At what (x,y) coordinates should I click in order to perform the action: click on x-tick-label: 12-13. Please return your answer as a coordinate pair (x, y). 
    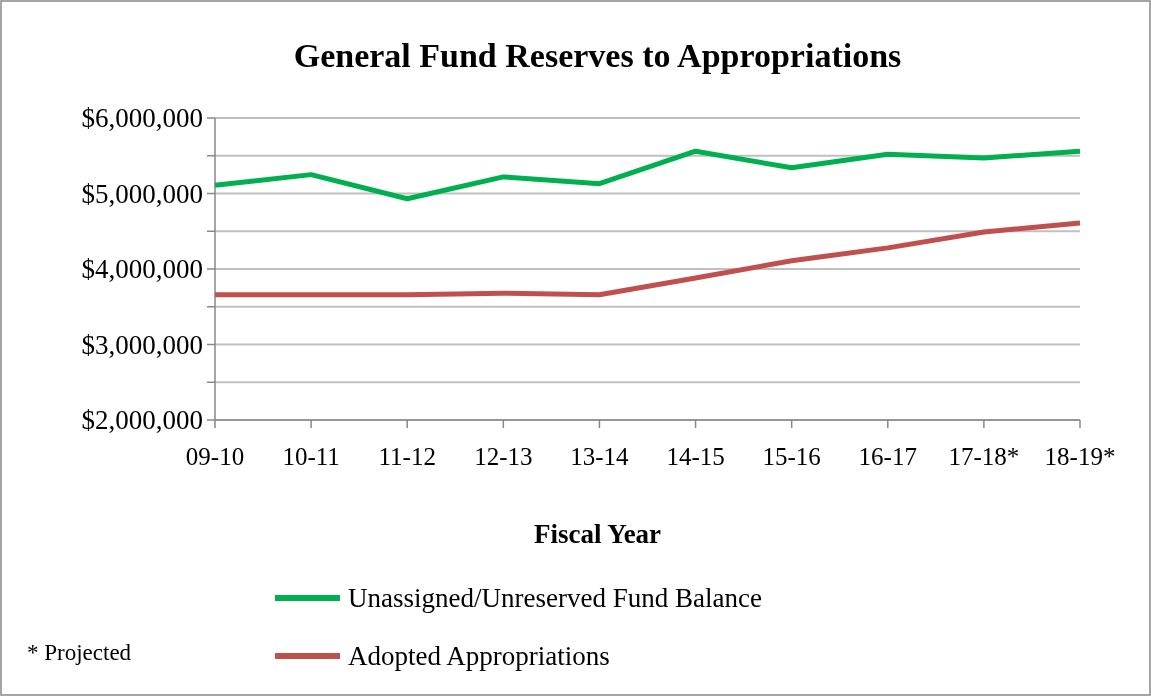
    Looking at the image, I should click on (503, 456).